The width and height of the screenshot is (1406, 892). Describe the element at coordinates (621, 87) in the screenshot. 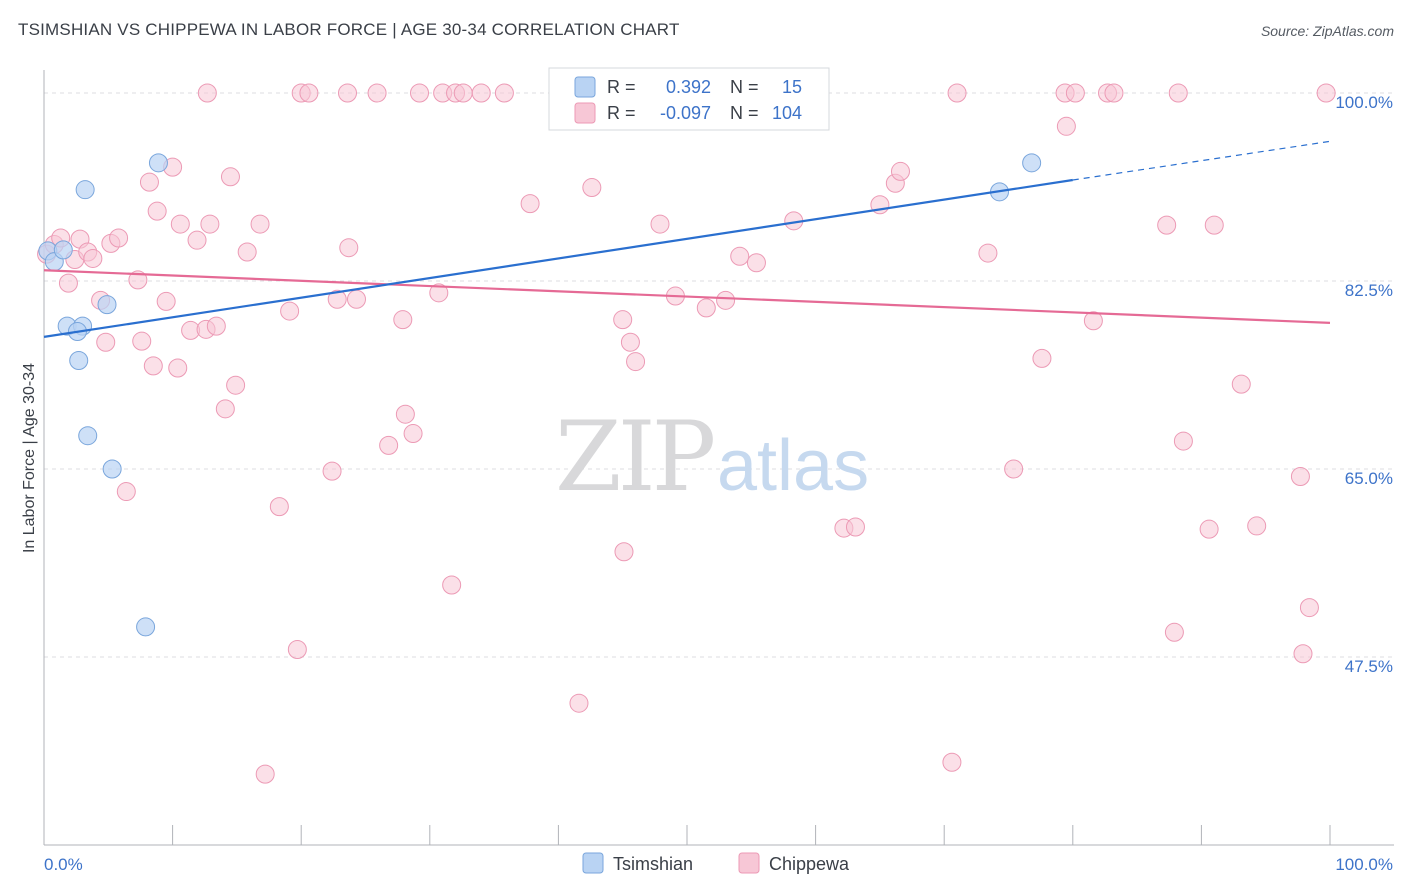

I see `tsimshian-r-label: R =` at that location.